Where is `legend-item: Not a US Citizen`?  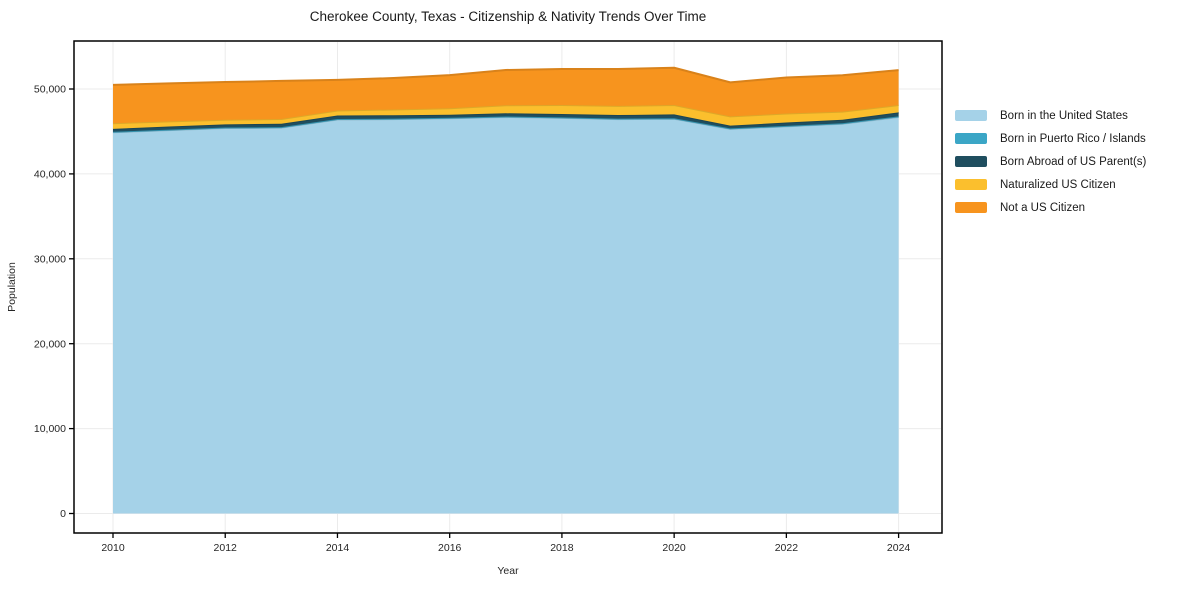 legend-item: Not a US Citizen is located at coordinates (1050, 207).